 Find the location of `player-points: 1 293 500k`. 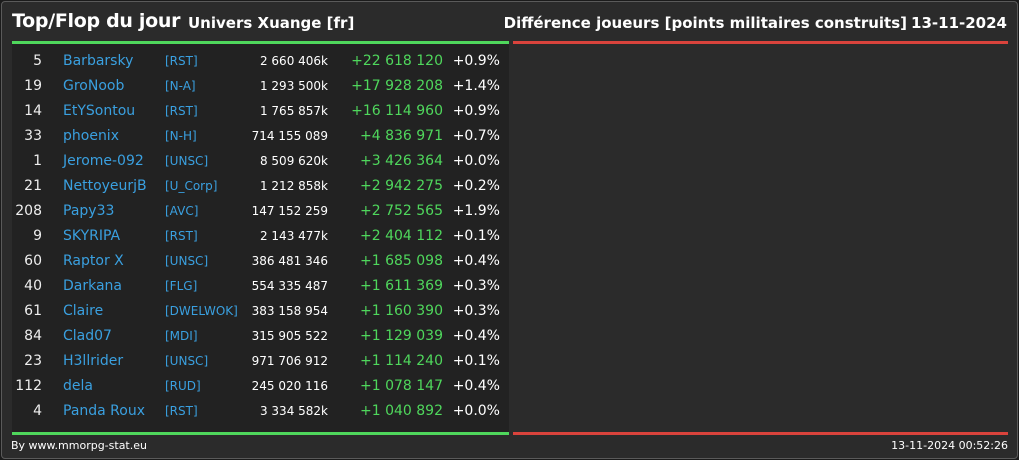

player-points: 1 293 500k is located at coordinates (293, 86).